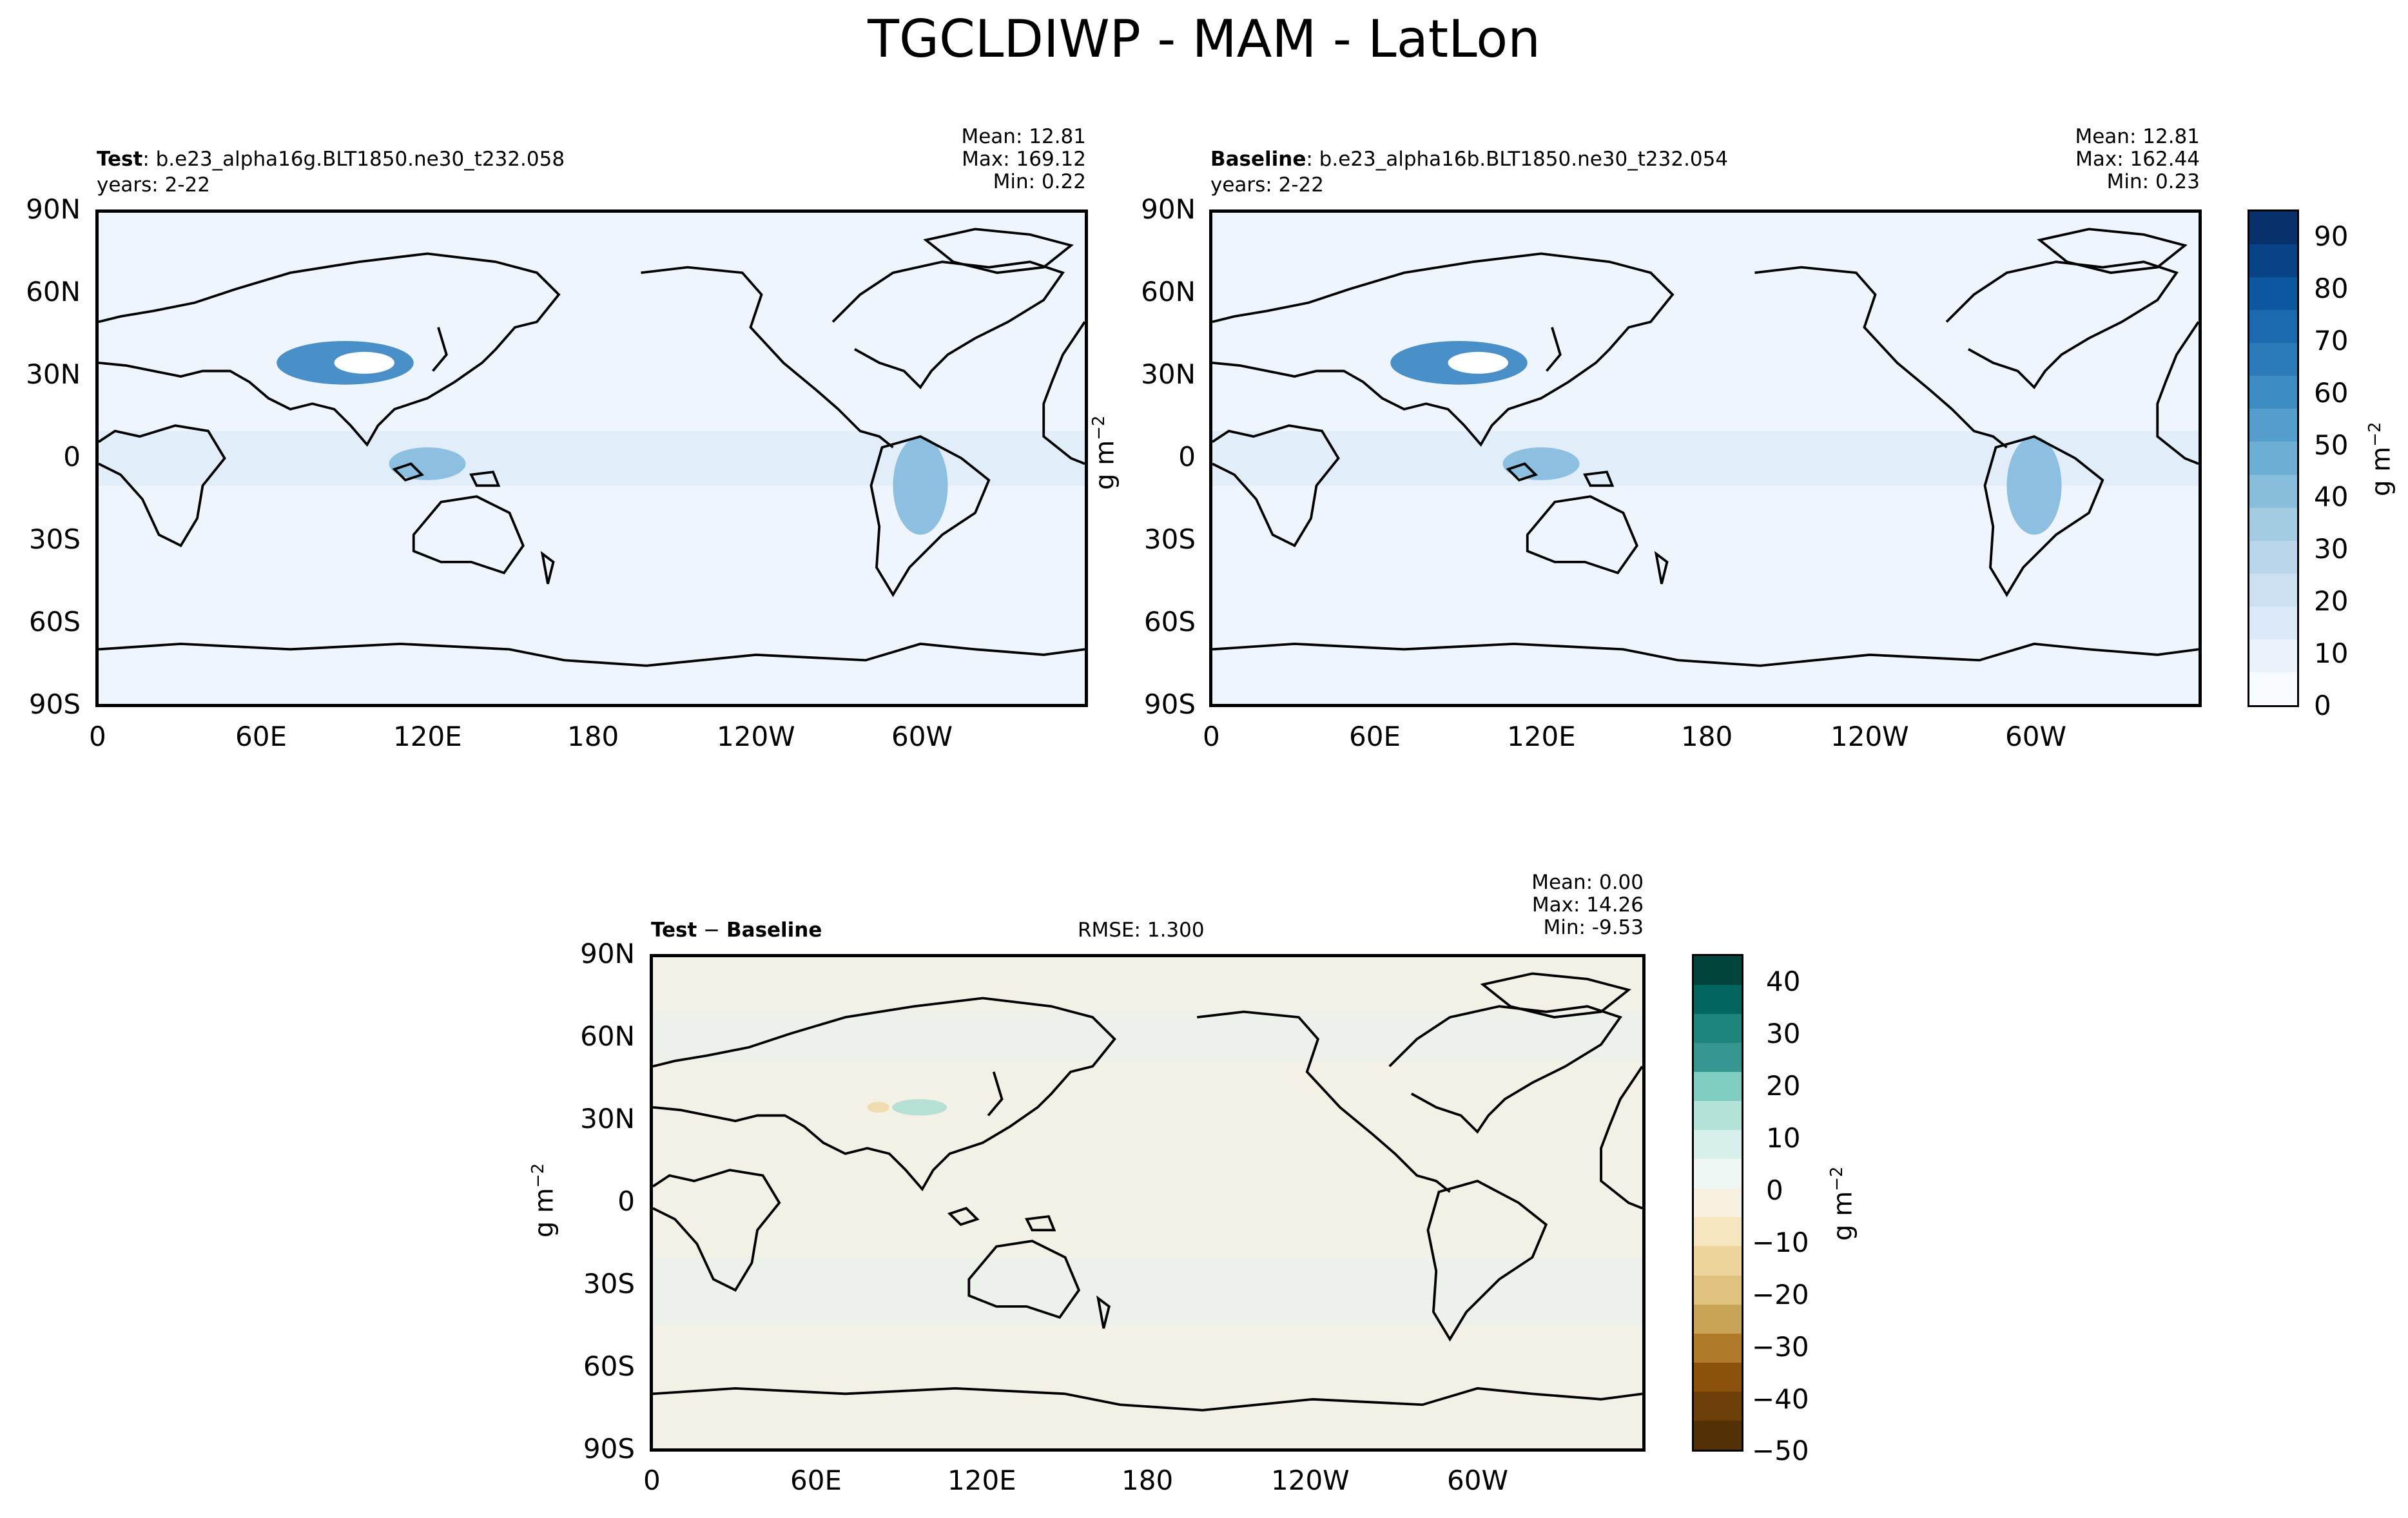  What do you see at coordinates (609, 1448) in the screenshot?
I see `diff-lat-tick: 90S` at bounding box center [609, 1448].